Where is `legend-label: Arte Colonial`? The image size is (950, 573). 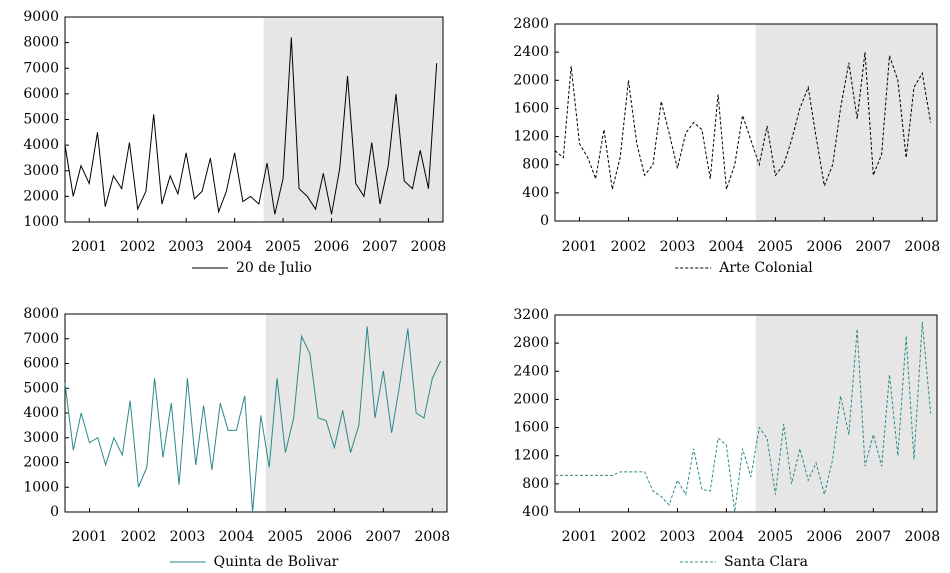
legend-label: Arte Colonial is located at coordinates (765, 268).